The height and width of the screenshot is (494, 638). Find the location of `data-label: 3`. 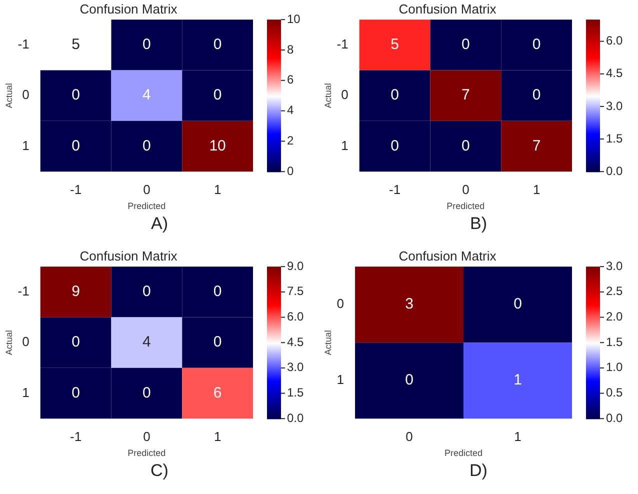

data-label: 3 is located at coordinates (409, 304).